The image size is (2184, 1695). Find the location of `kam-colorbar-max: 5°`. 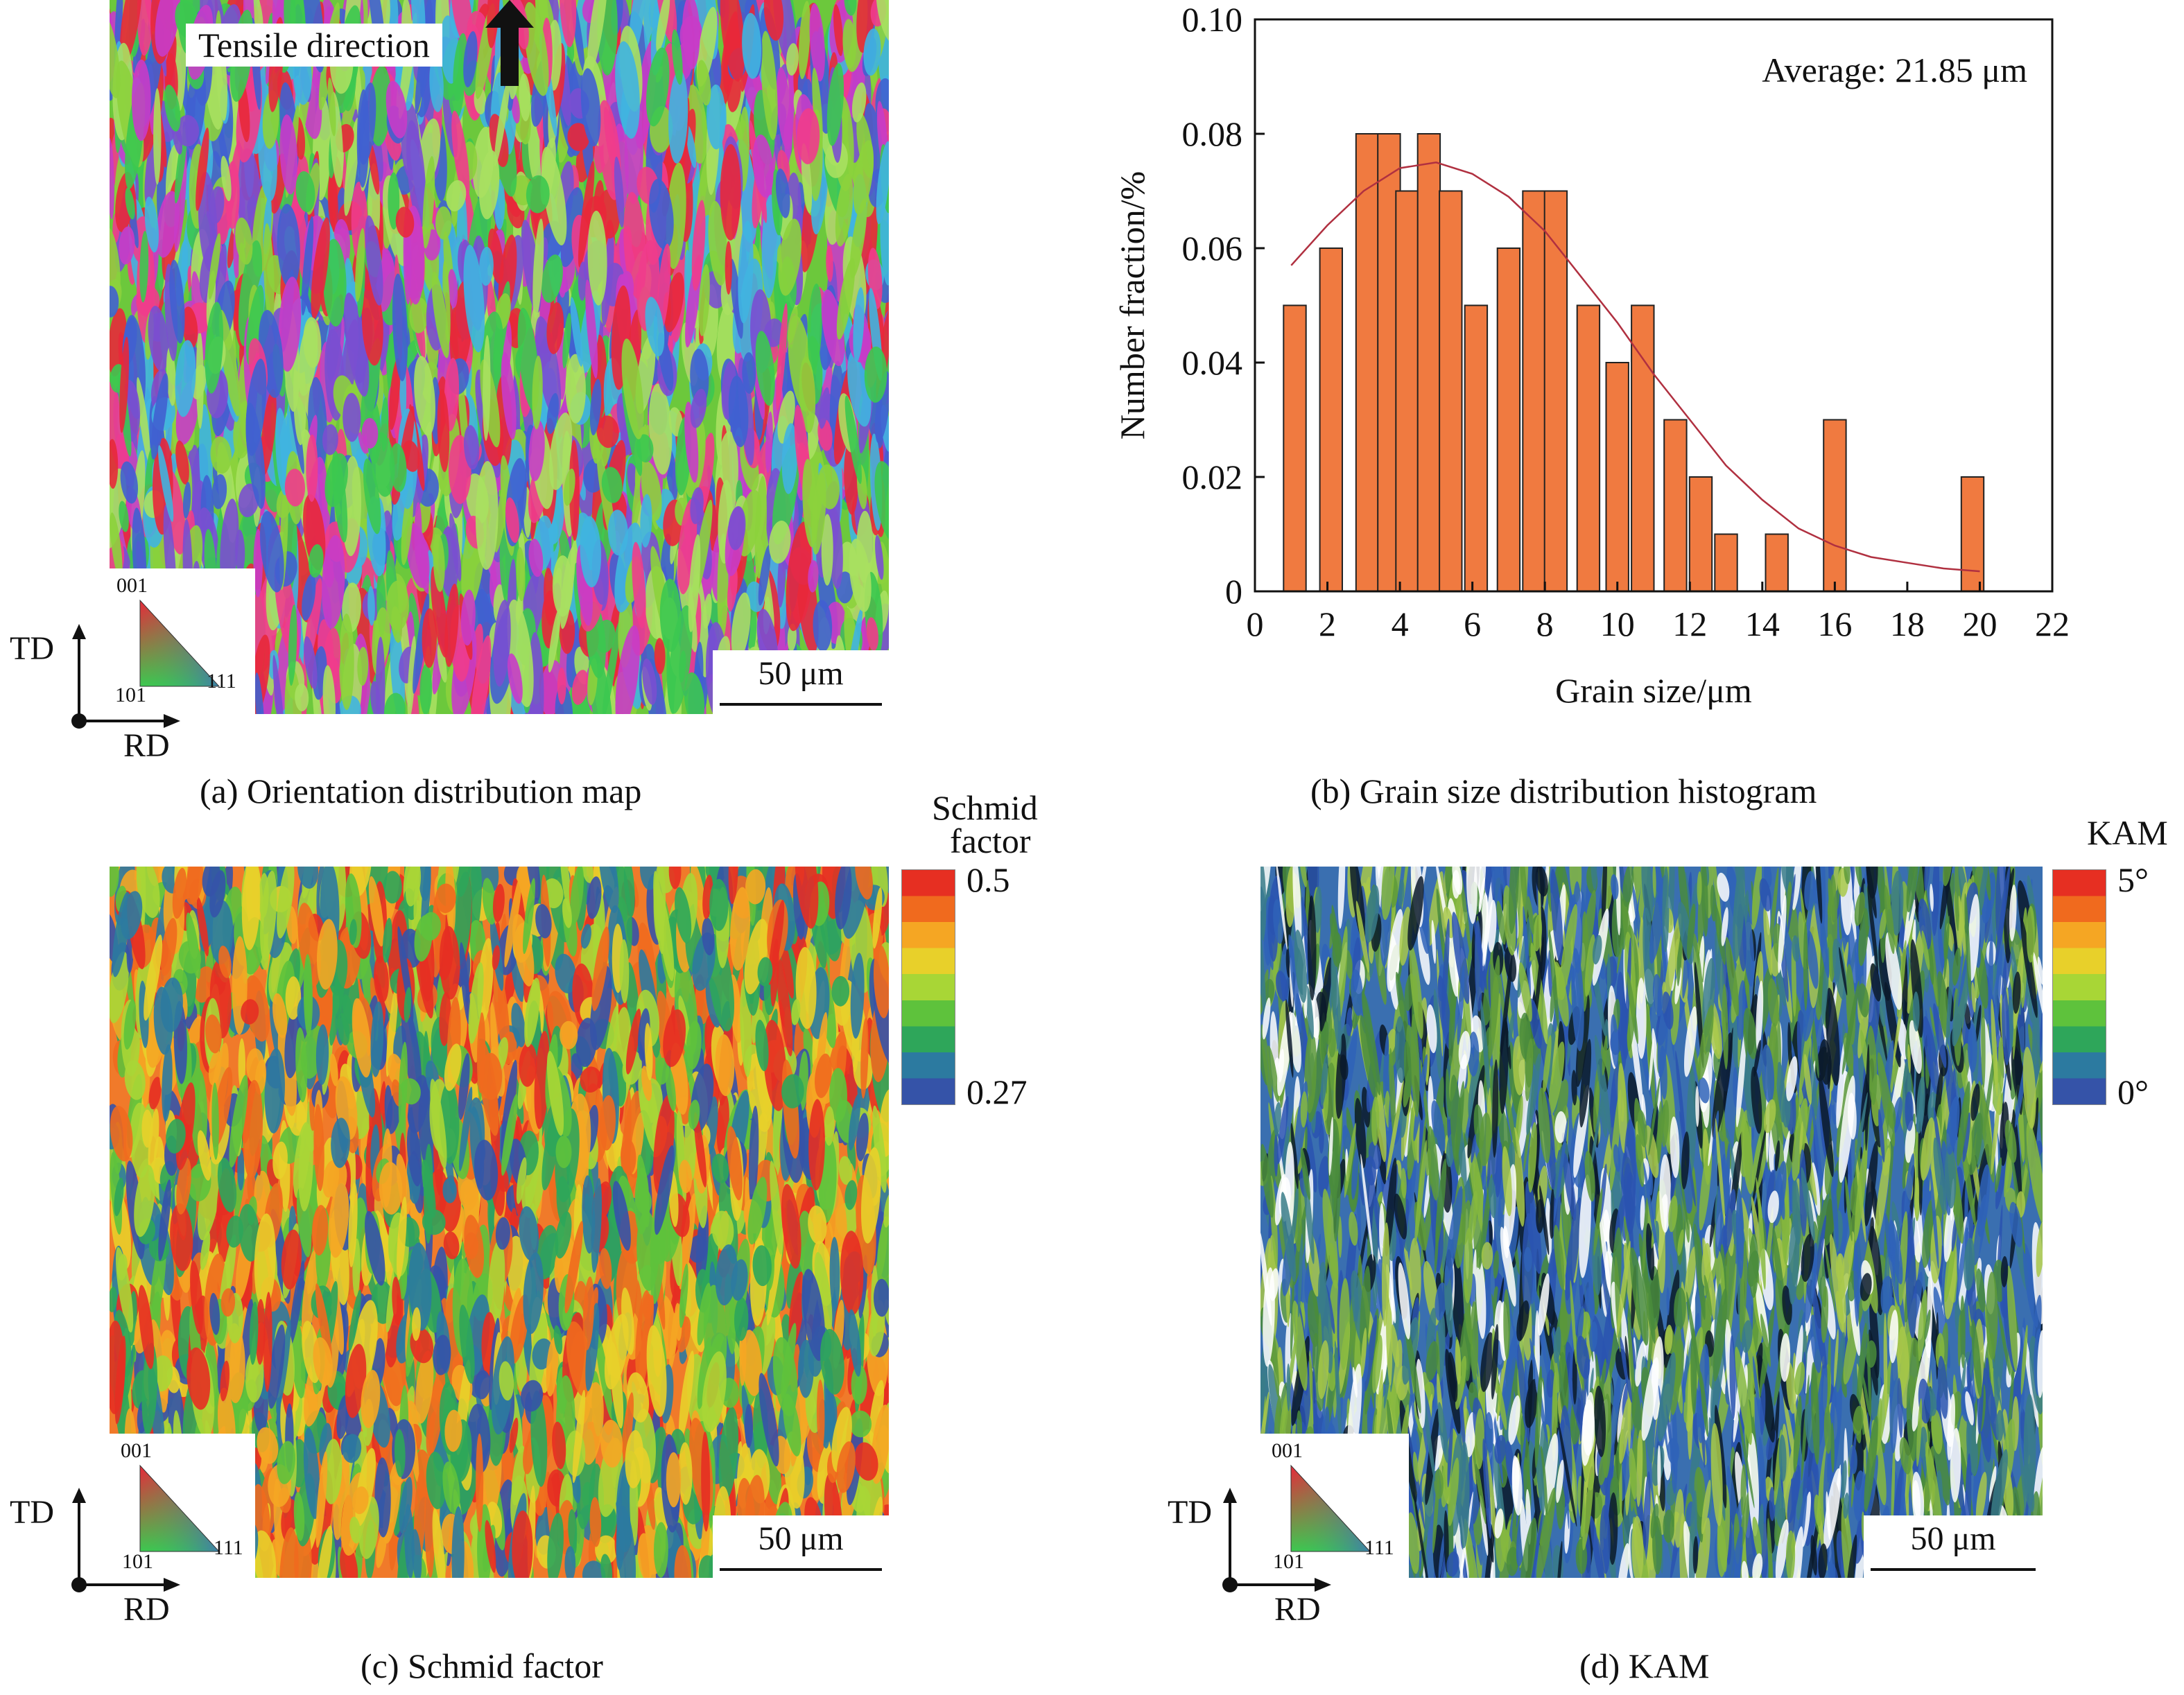

kam-colorbar-max: 5° is located at coordinates (2133, 879).